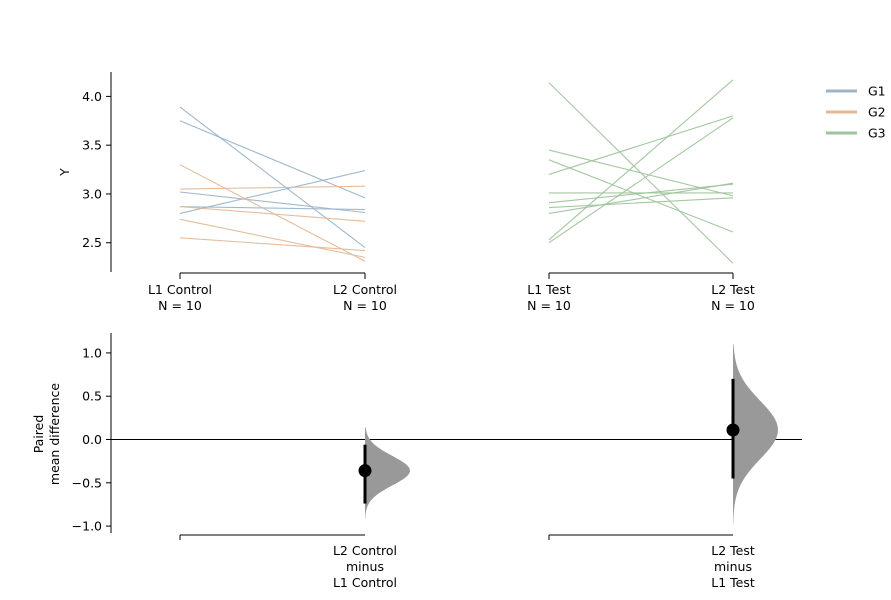 The image size is (891, 600). What do you see at coordinates (92, 96) in the screenshot?
I see `top-y-tick-label-3: 4.0` at bounding box center [92, 96].